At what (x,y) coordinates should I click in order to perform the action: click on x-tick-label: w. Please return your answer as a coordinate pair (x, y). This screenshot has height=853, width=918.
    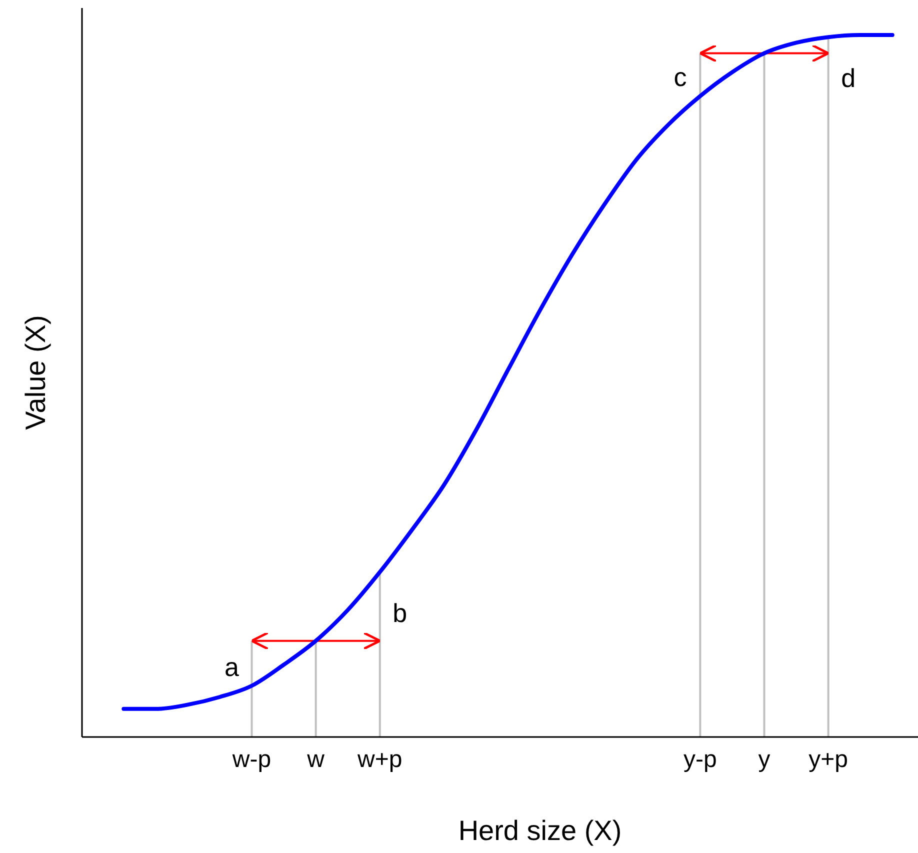
    Looking at the image, I should click on (316, 759).